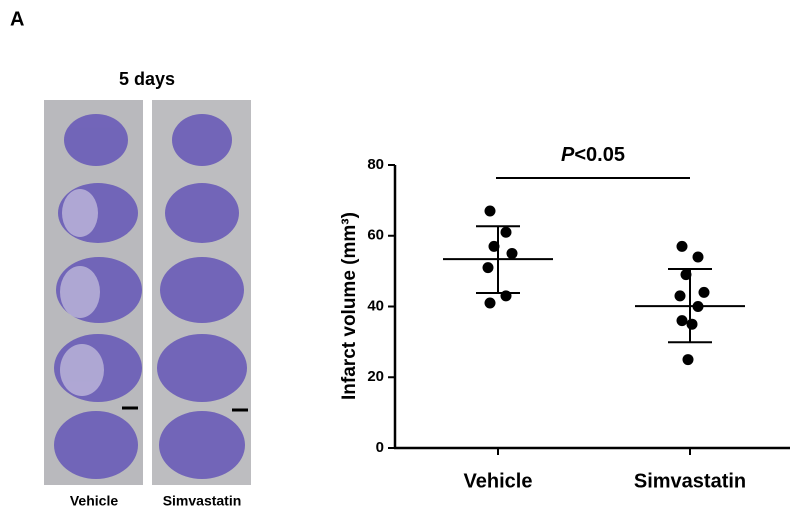 This screenshot has width=800, height=515. What do you see at coordinates (498, 481) in the screenshot?
I see `x-tick-label: Vehicle` at bounding box center [498, 481].